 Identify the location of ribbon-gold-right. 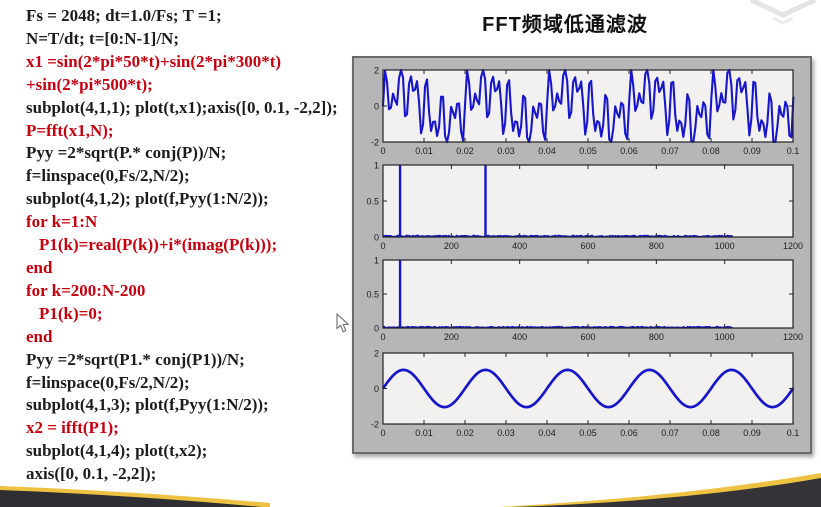
(659, 490).